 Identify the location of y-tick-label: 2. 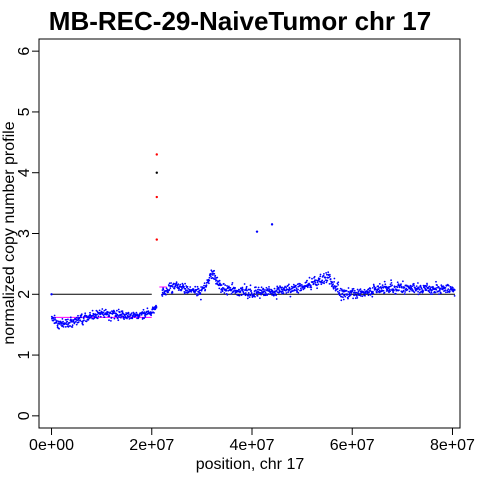
(24, 294).